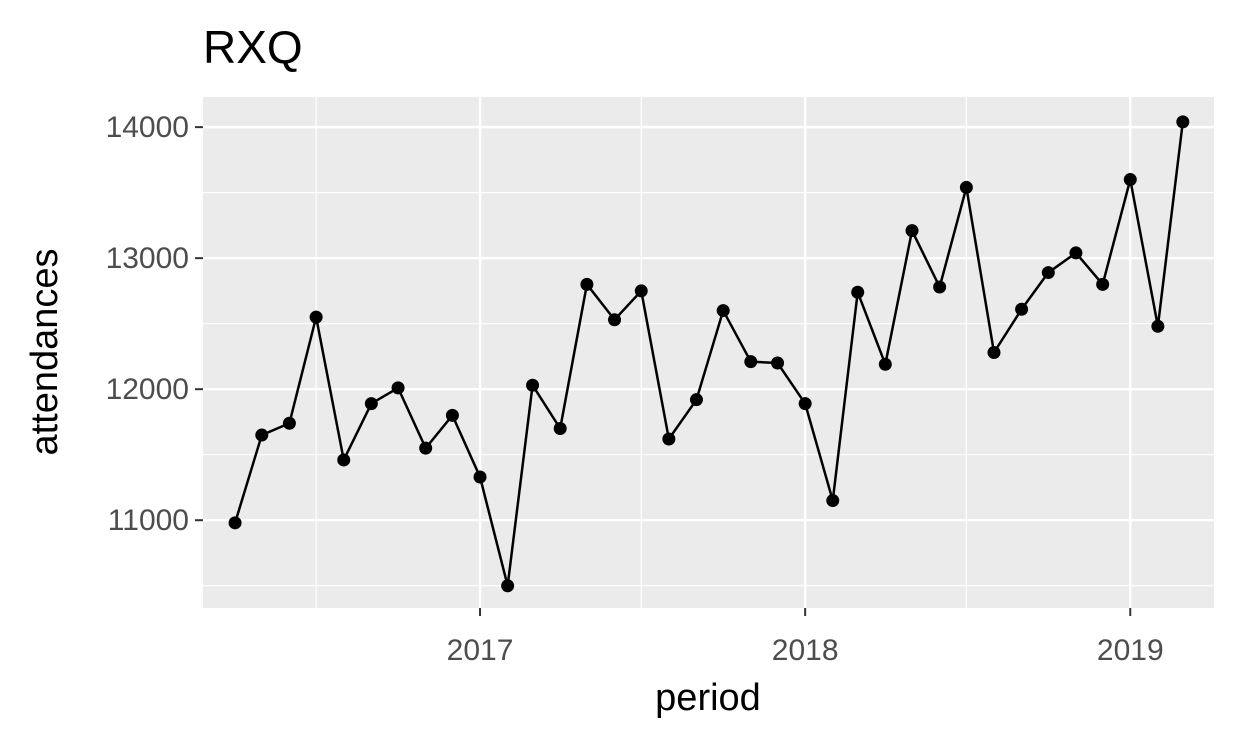 This screenshot has height=743, width=1237. I want to click on y-tick-label: 14000, so click(147, 127).